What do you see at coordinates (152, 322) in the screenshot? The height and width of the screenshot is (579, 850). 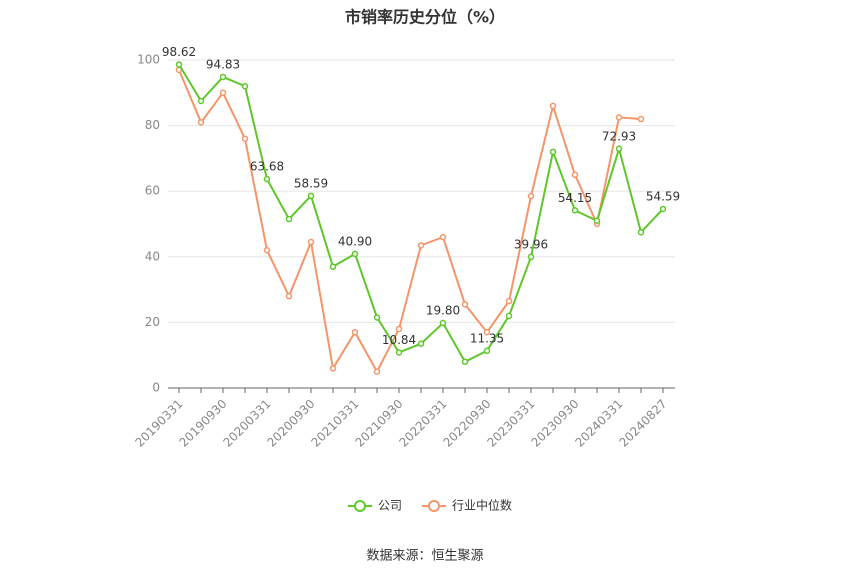 I see `y-tick-label: 20` at bounding box center [152, 322].